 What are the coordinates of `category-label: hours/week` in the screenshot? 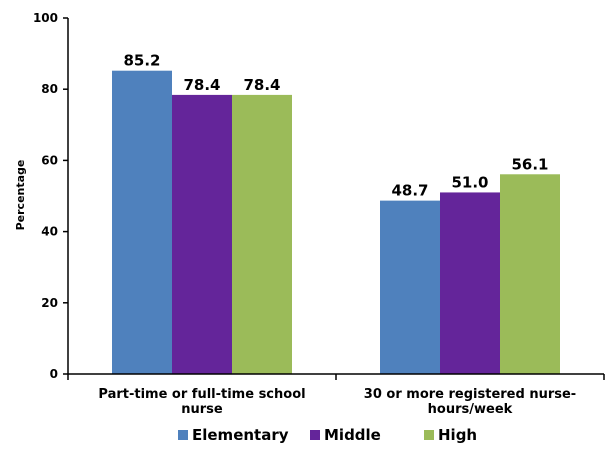 It's located at (470, 409).